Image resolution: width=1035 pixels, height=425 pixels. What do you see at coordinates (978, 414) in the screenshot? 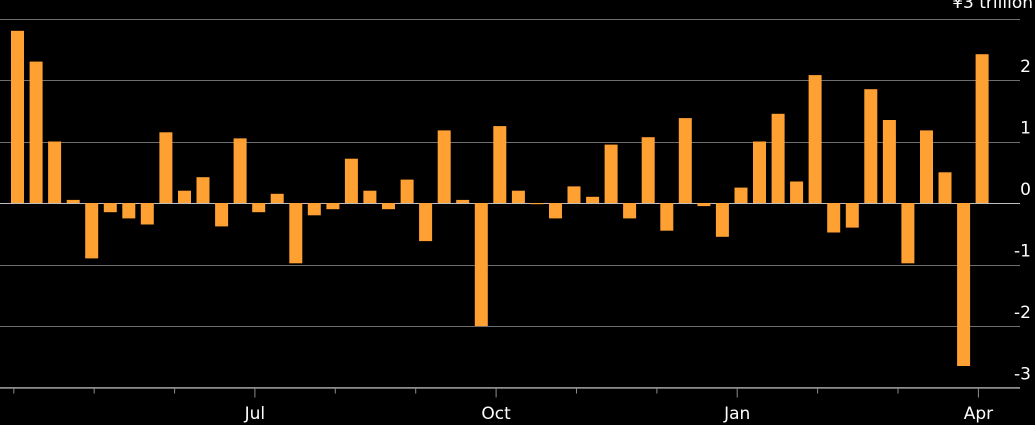
I see `x-tick-label: Apr` at bounding box center [978, 414].